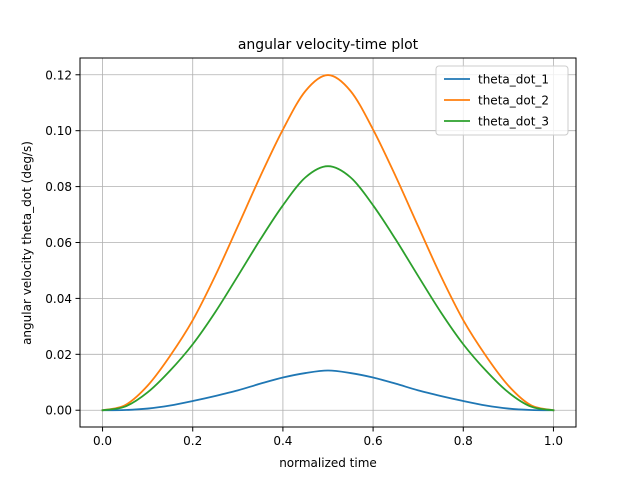 The width and height of the screenshot is (640, 480). Describe the element at coordinates (463, 441) in the screenshot. I see `x-tick-label: 0.8` at that location.